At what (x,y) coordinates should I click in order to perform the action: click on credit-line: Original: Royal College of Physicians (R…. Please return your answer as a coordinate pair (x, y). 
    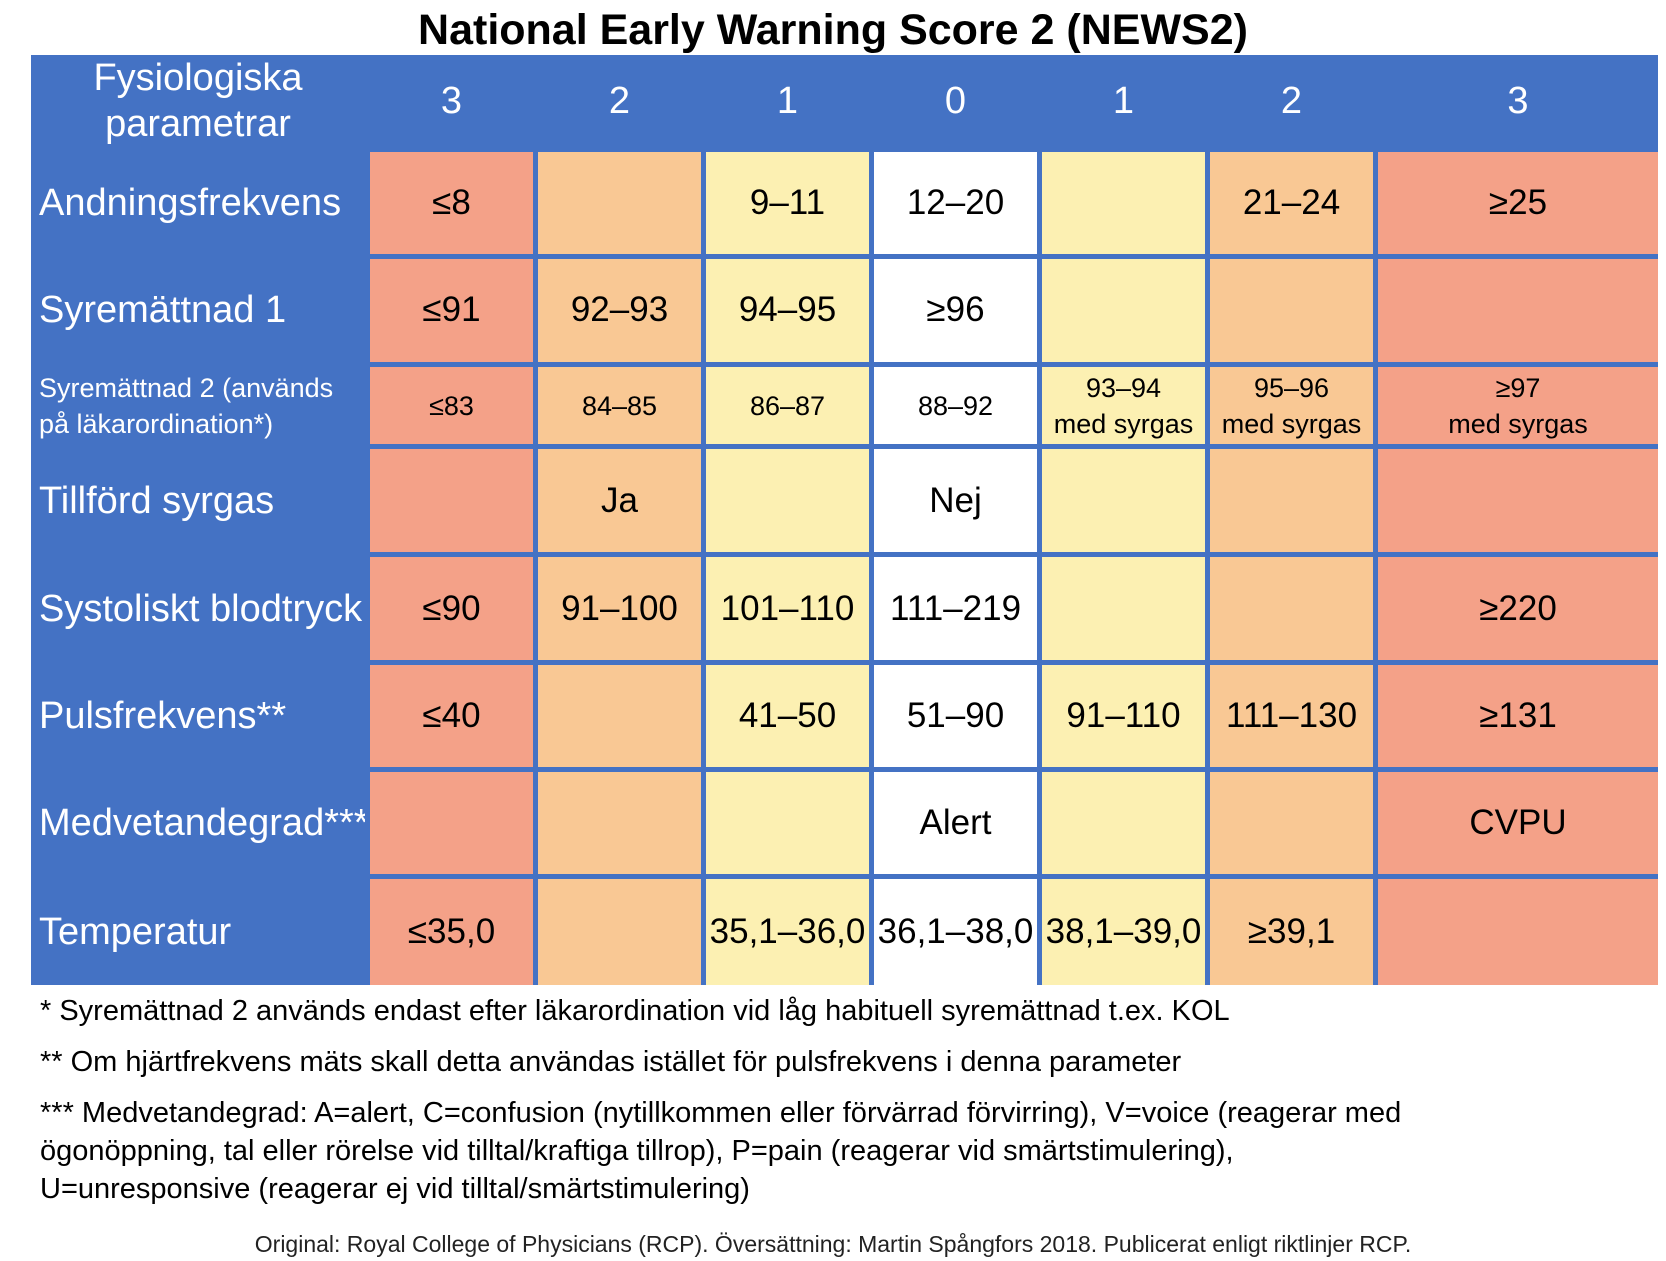
    Looking at the image, I should click on (833, 1244).